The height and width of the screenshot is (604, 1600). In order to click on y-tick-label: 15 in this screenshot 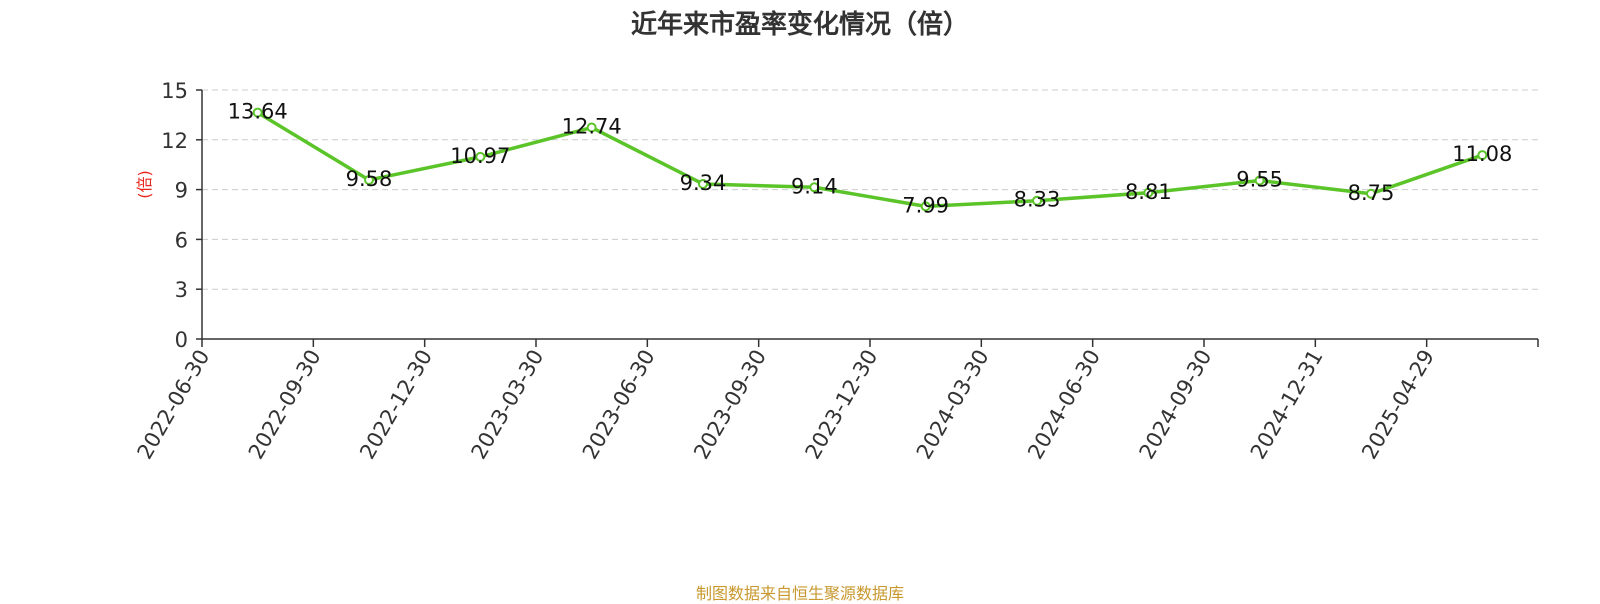, I will do `click(174, 91)`.